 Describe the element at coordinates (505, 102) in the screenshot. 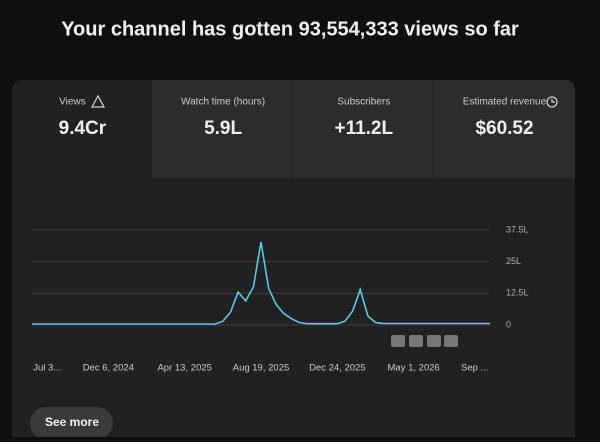

I see `tab-label: Estimated revenue` at that location.